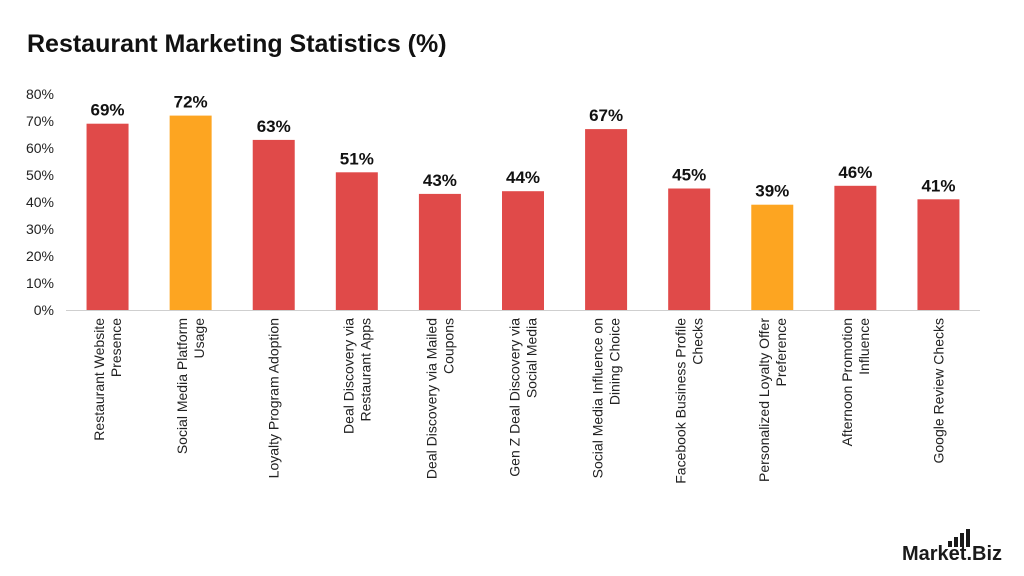  I want to click on y-tick-label: 80%, so click(40, 94).